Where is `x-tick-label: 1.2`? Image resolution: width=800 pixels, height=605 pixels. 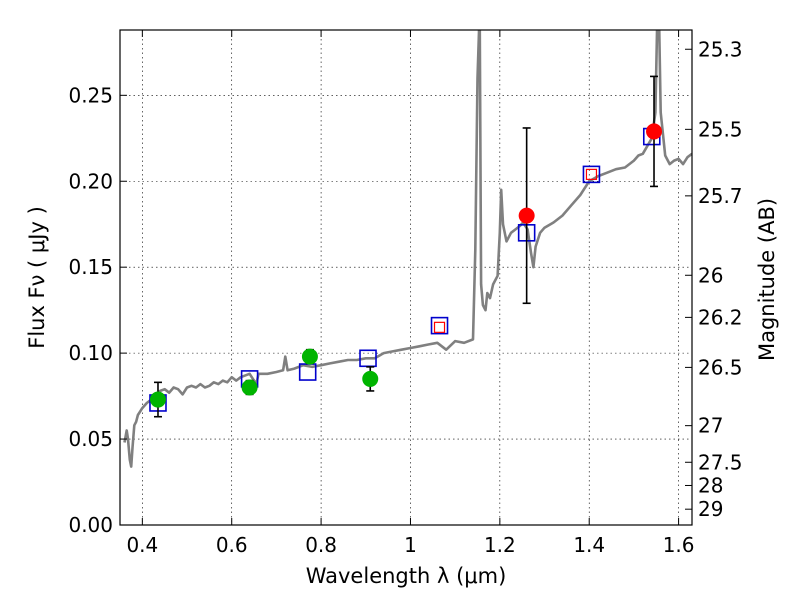
x-tick-label: 1.2 is located at coordinates (500, 545).